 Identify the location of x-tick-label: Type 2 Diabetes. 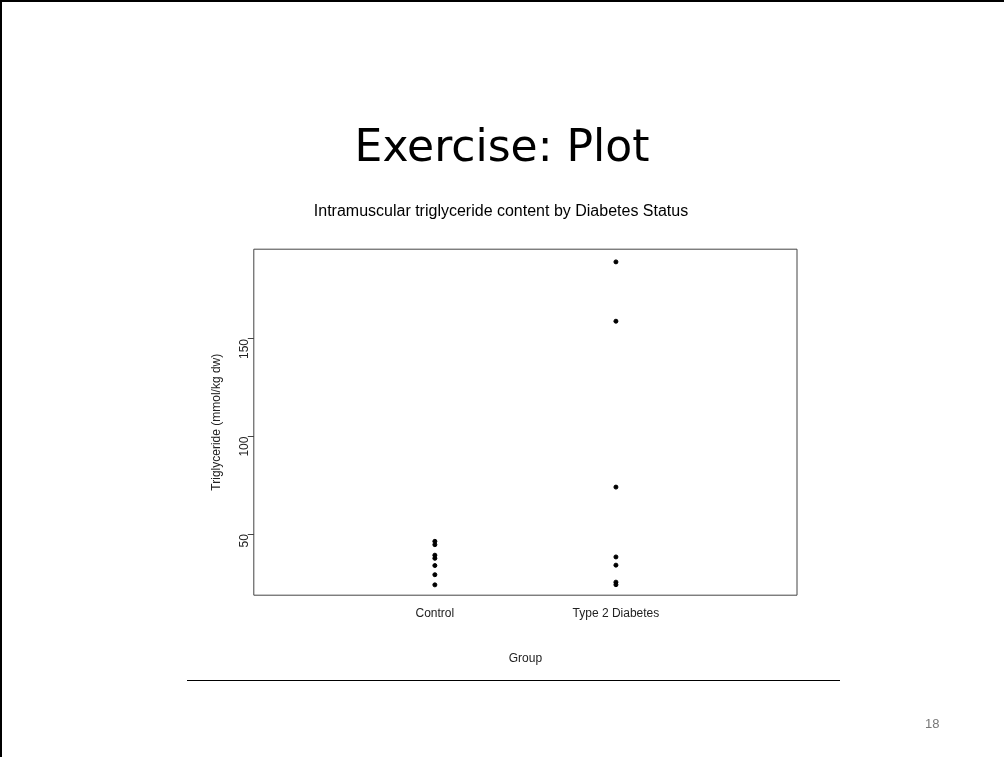
(616, 612).